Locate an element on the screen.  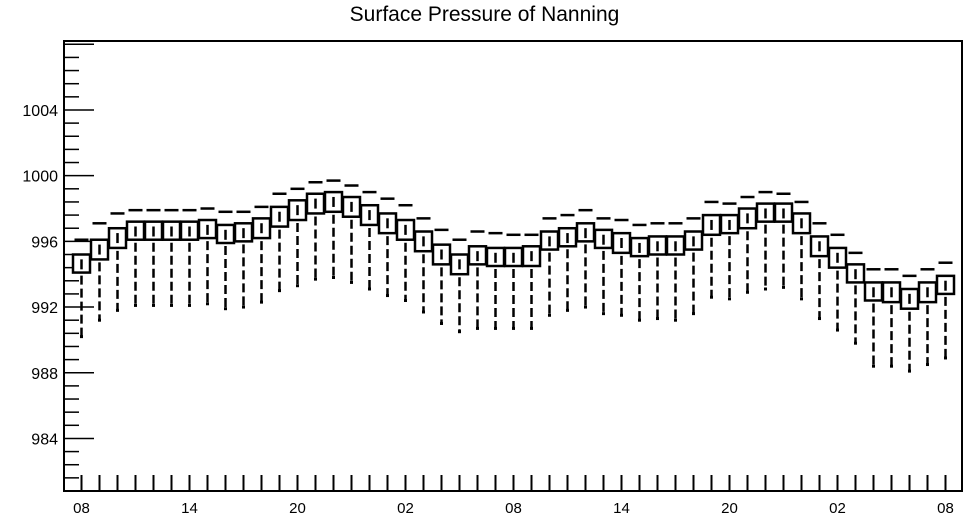
y-tick-label: 996 is located at coordinates (44, 242).